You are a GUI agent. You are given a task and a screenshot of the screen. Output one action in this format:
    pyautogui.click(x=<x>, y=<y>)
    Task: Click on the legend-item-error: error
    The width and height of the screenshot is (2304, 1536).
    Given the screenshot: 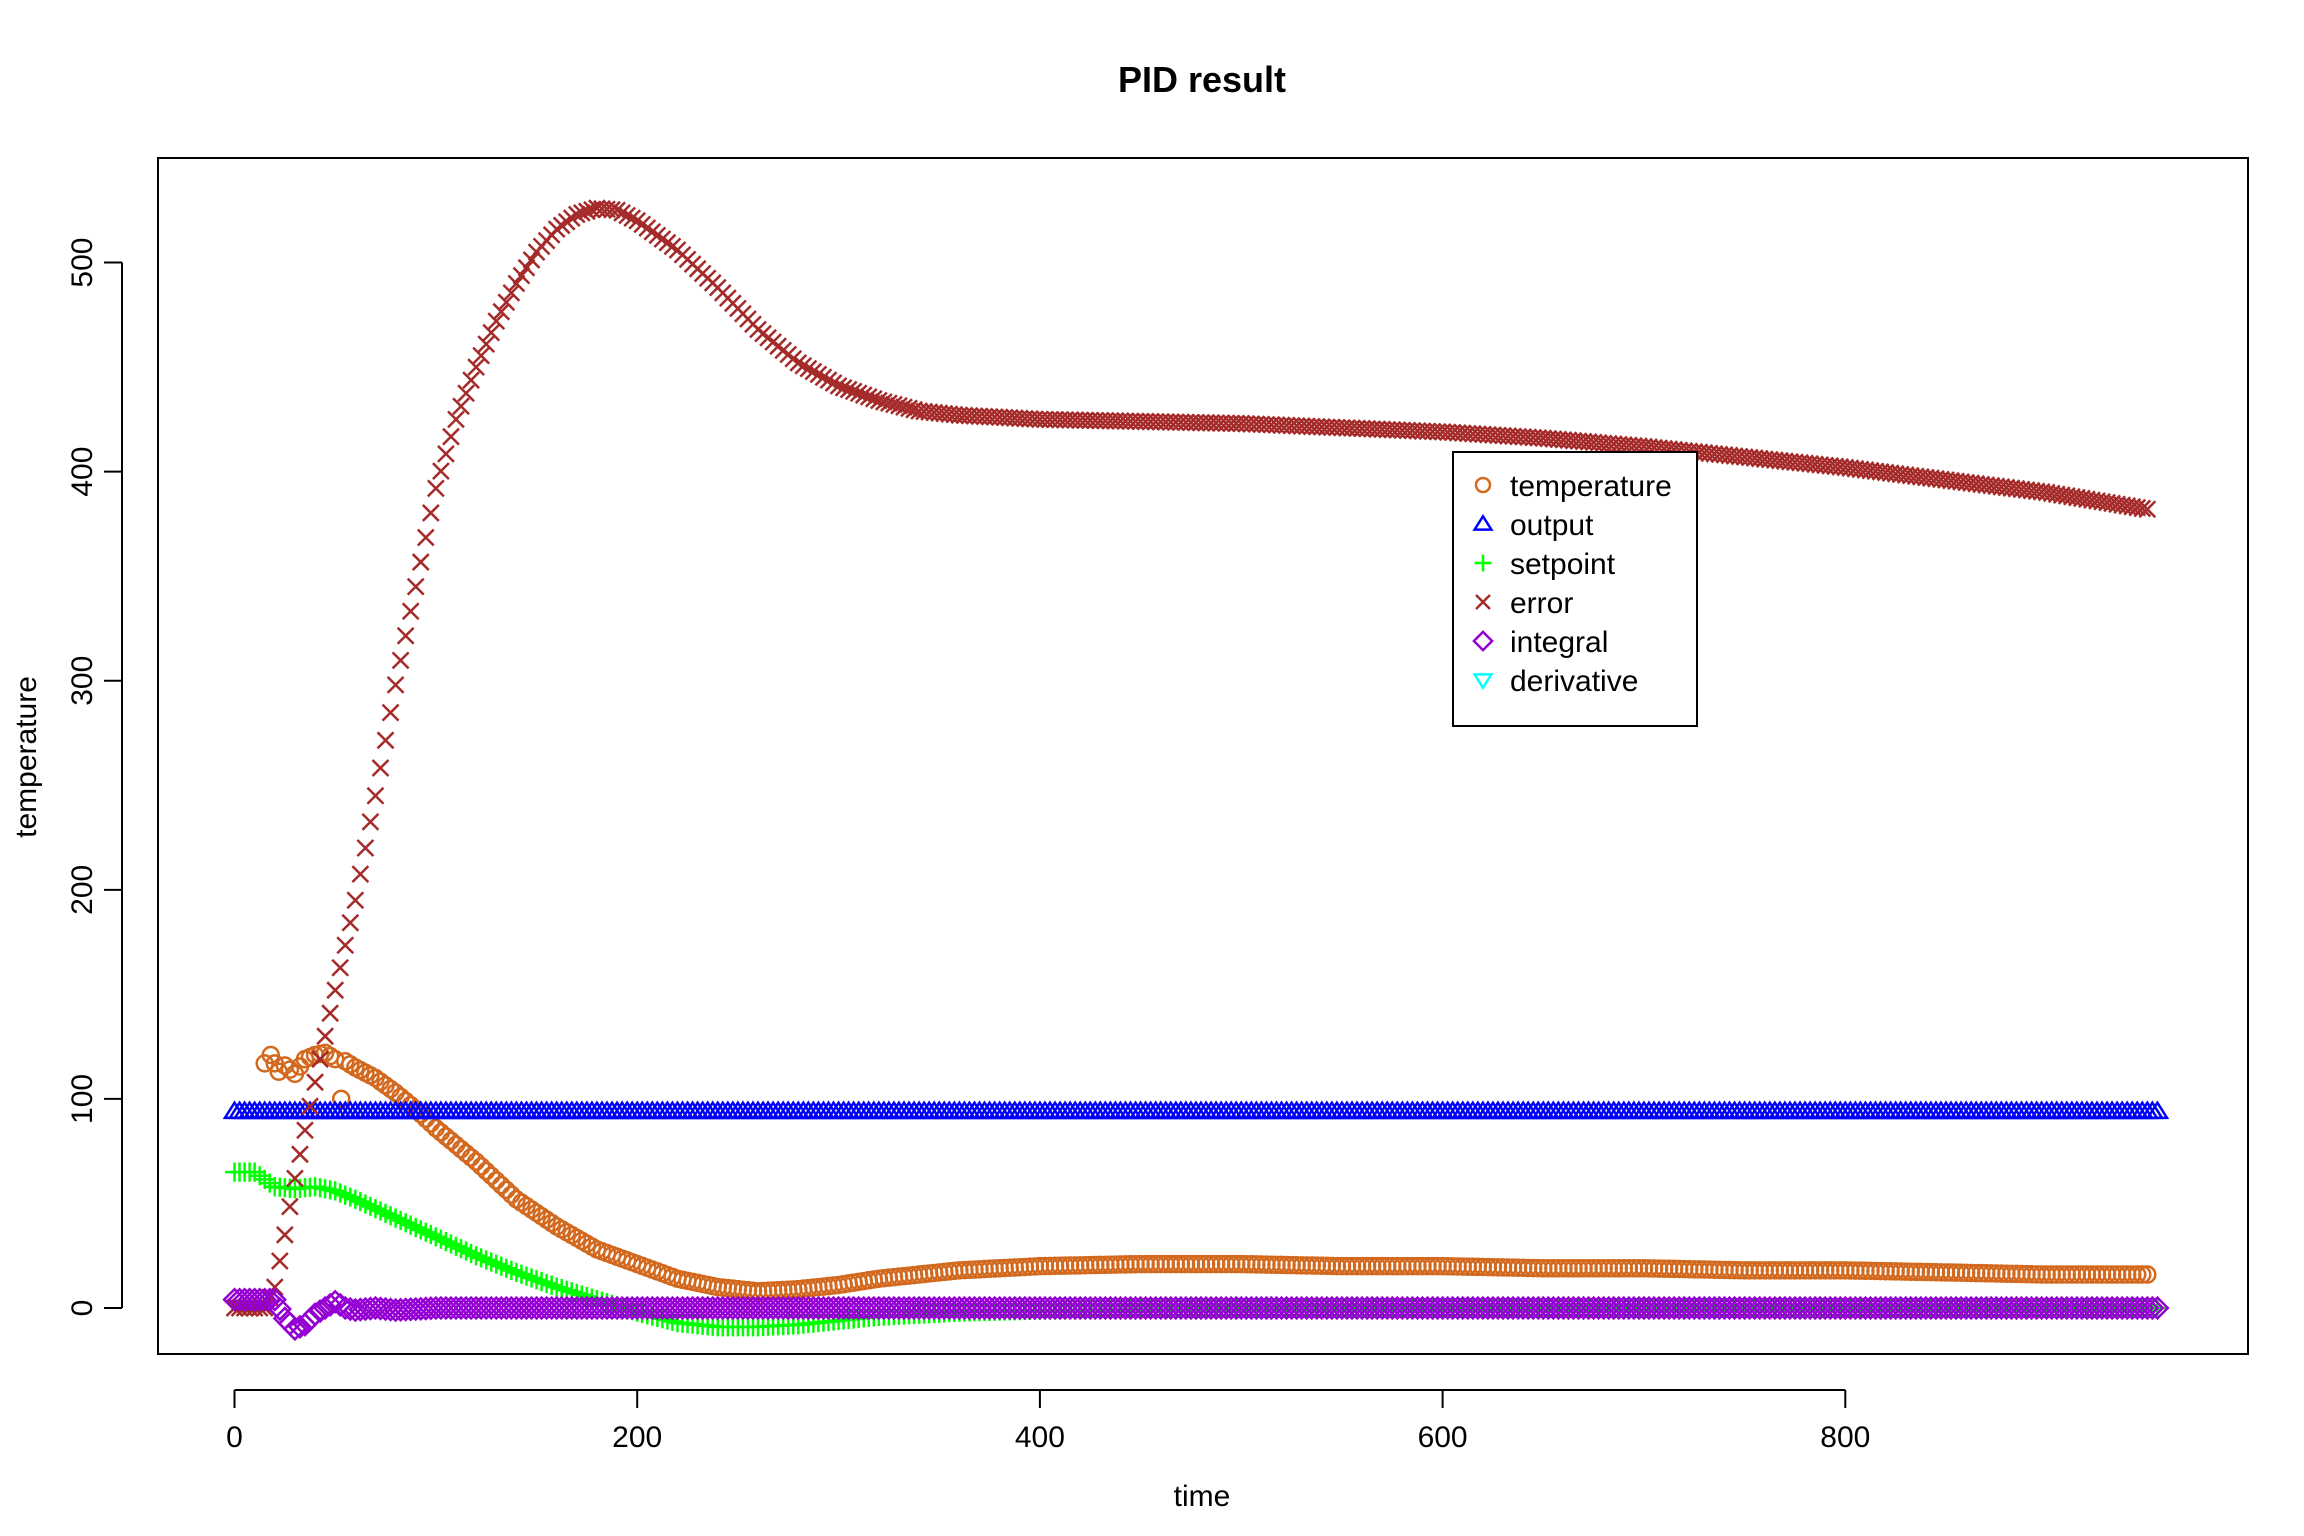 What is the action you would take?
    pyautogui.click(x=1524, y=603)
    